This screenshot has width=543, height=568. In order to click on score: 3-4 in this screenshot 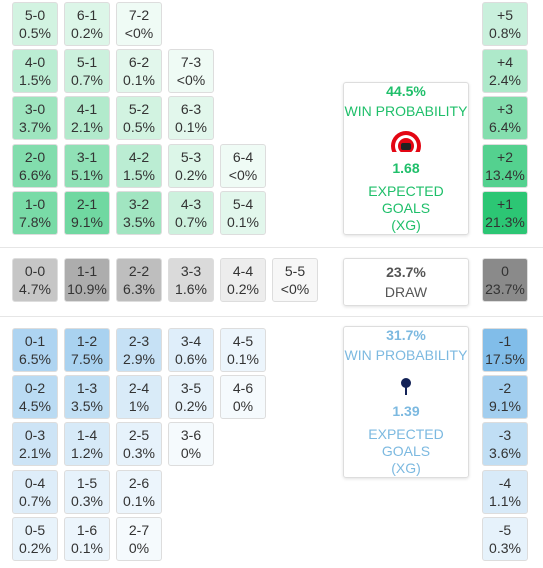, I will do `click(191, 341)`.